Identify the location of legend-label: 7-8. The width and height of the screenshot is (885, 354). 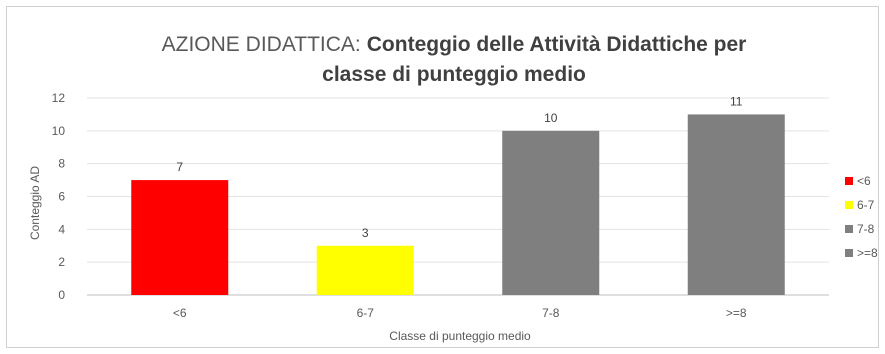
(866, 229).